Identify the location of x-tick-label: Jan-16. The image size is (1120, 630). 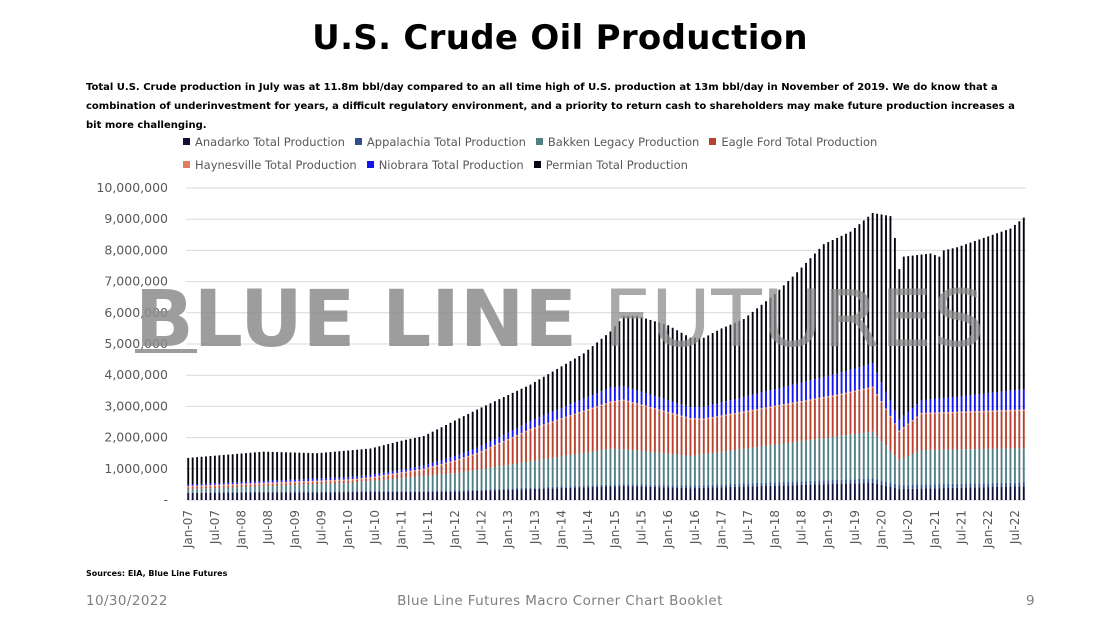
(668, 529).